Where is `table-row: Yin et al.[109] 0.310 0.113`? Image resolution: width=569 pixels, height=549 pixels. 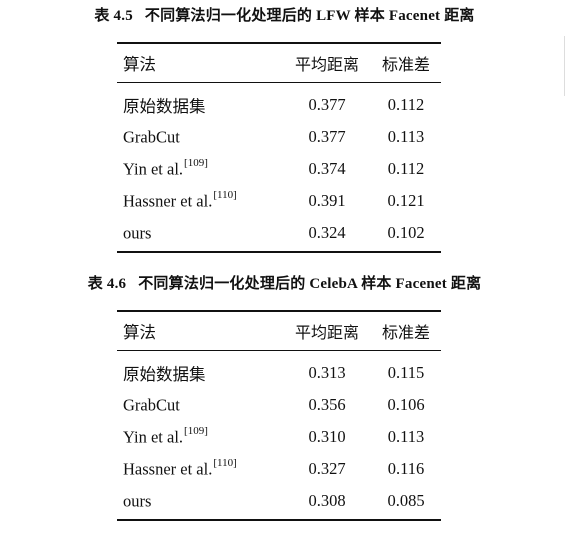 table-row: Yin et al.[109] 0.310 0.113 is located at coordinates (279, 437).